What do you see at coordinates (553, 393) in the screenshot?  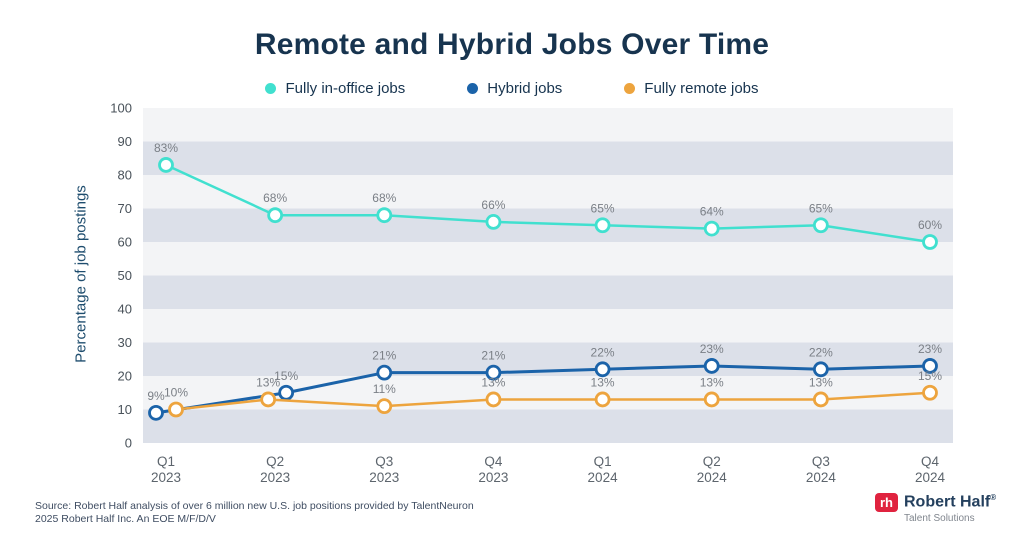 I see `series-fully-remote-jobs: 10%13% 11% 13% 13% 13% 13% 15%` at bounding box center [553, 393].